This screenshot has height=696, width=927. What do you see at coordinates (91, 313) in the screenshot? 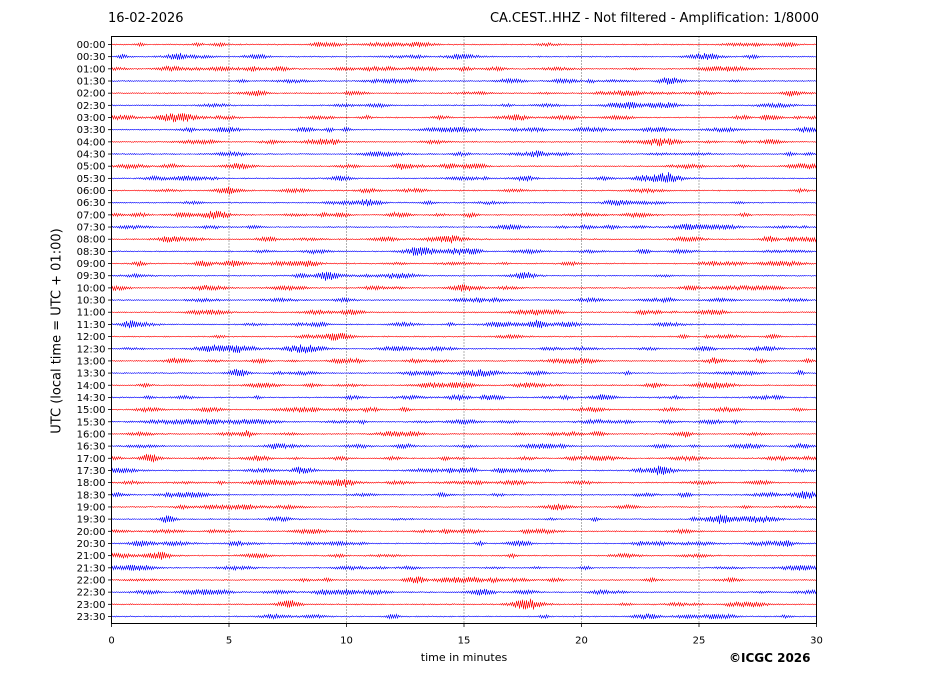
I see `y-tick-label: 11:00` at bounding box center [91, 313].